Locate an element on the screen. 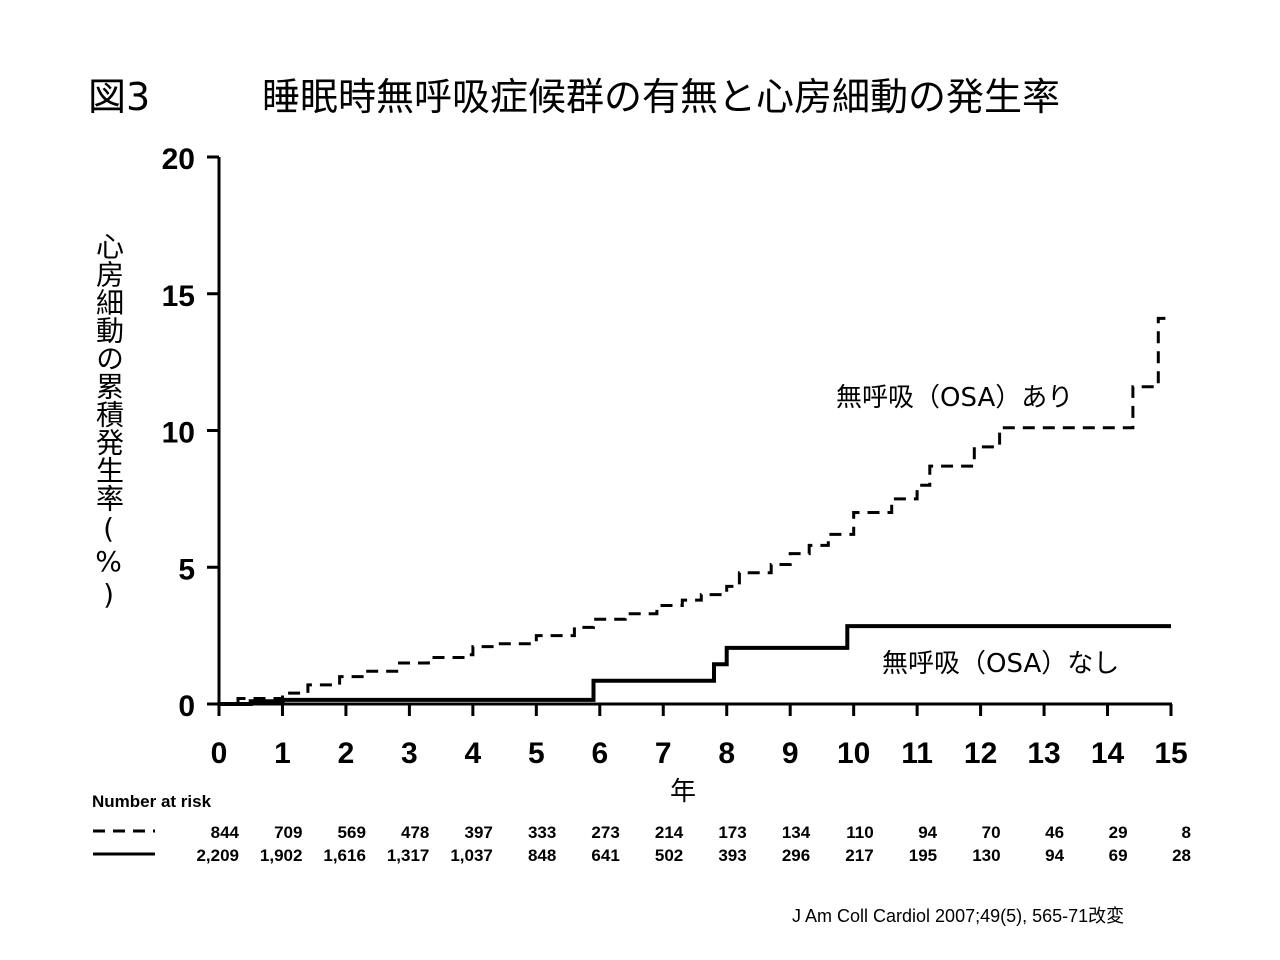  risk-count: 569 is located at coordinates (352, 832).